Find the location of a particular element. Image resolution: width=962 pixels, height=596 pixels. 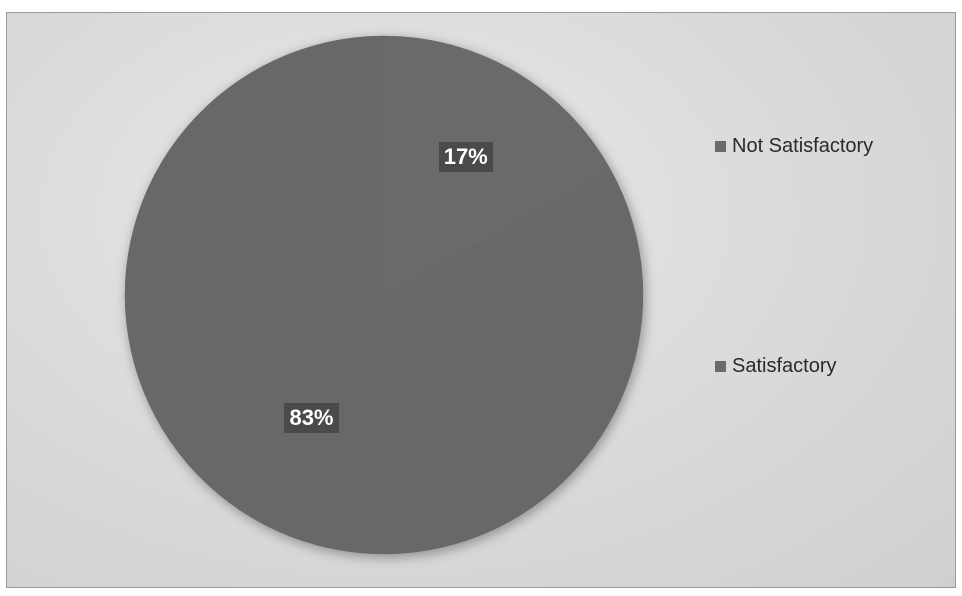

legend-label-satisfactory: Satisfactory is located at coordinates (784, 366).